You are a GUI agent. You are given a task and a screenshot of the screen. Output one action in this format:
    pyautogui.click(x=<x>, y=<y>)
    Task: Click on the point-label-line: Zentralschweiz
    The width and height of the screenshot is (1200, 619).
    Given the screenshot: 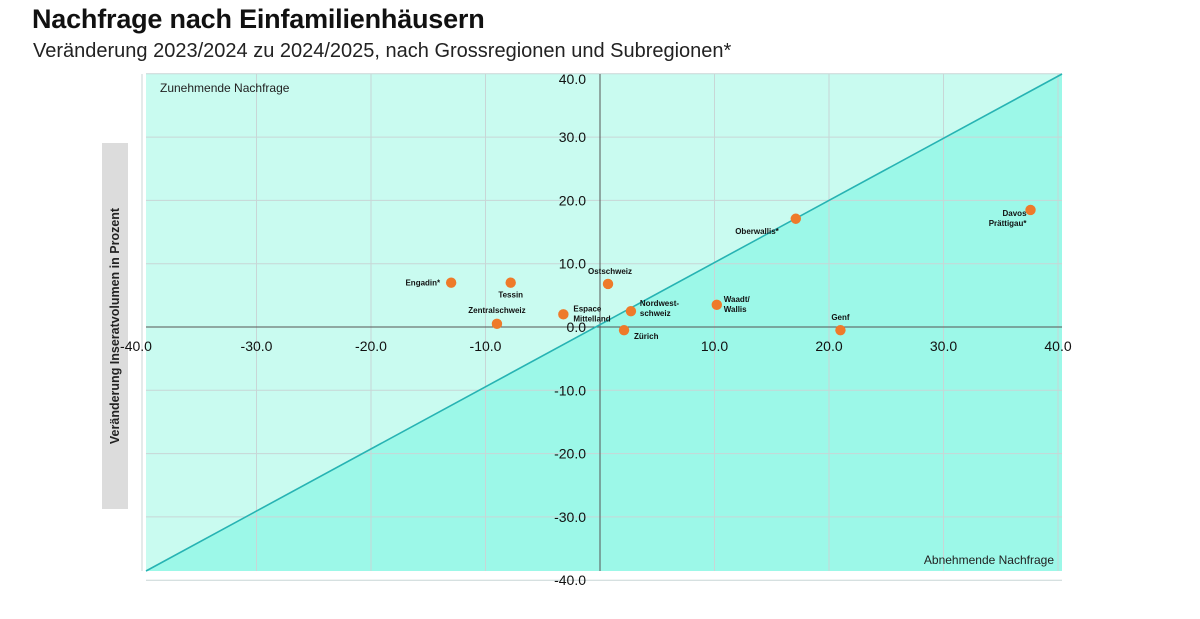 What is the action you would take?
    pyautogui.click(x=496, y=310)
    